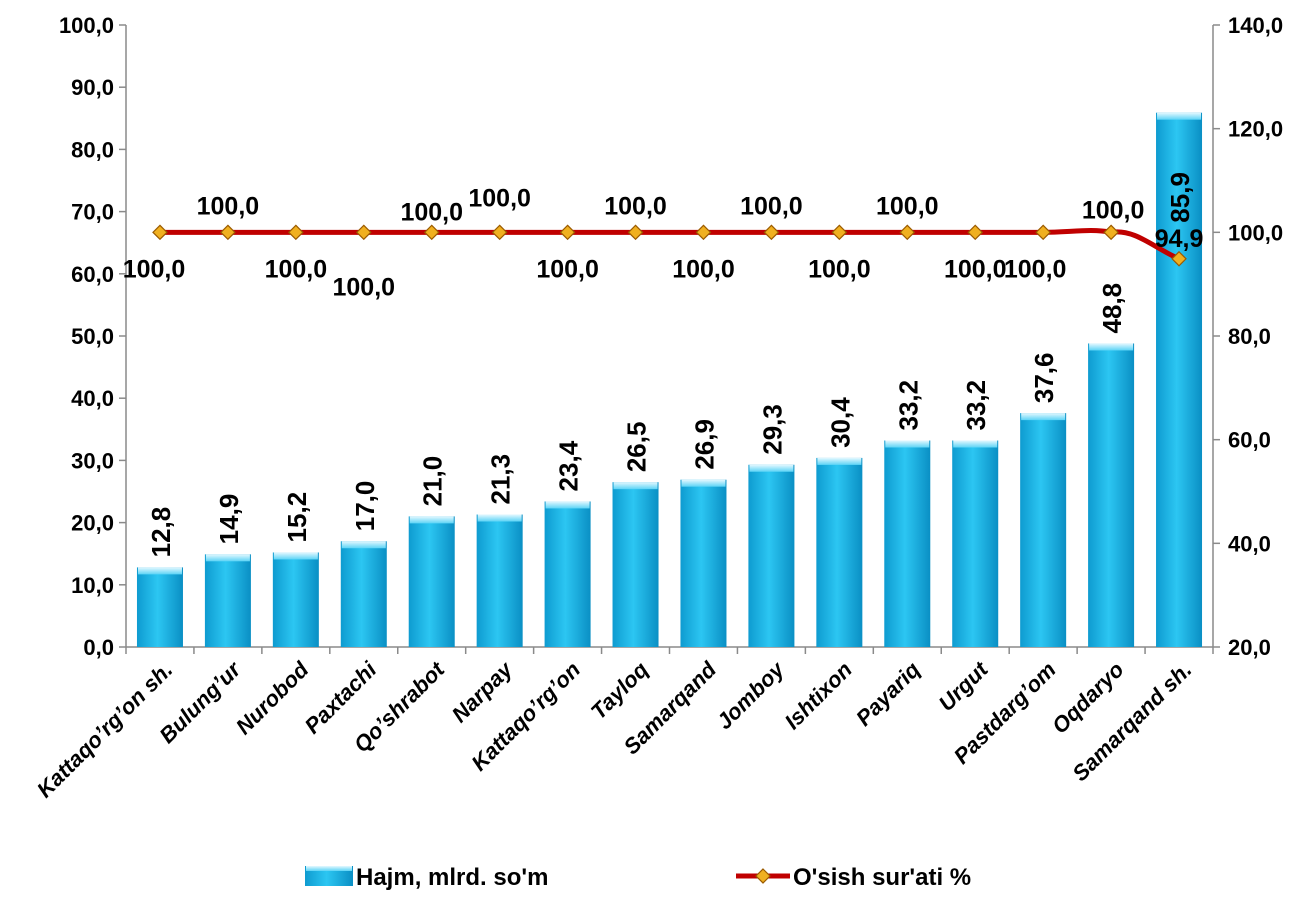 Image resolution: width=1302 pixels, height=902 pixels. What do you see at coordinates (1112, 308) in the screenshot?
I see `bar-value-label: 48,8` at bounding box center [1112, 308].